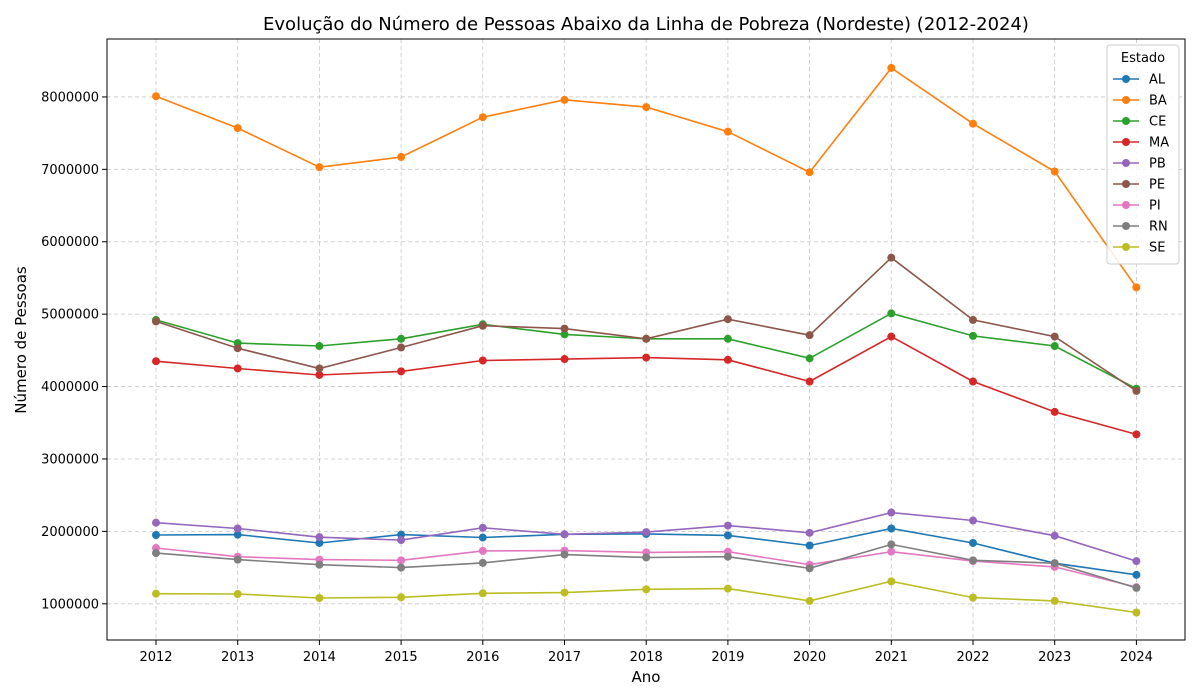 This screenshot has height=700, width=1200. What do you see at coordinates (646, 566) in the screenshot?
I see `series-rn` at bounding box center [646, 566].